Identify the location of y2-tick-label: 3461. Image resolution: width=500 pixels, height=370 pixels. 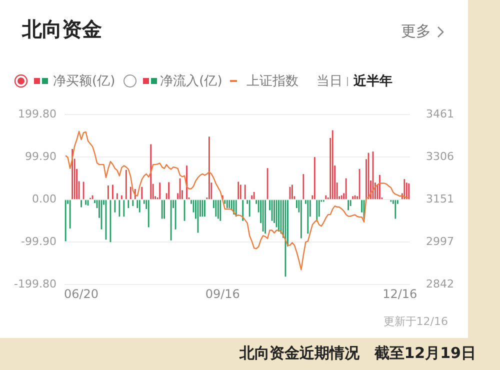
(440, 113).